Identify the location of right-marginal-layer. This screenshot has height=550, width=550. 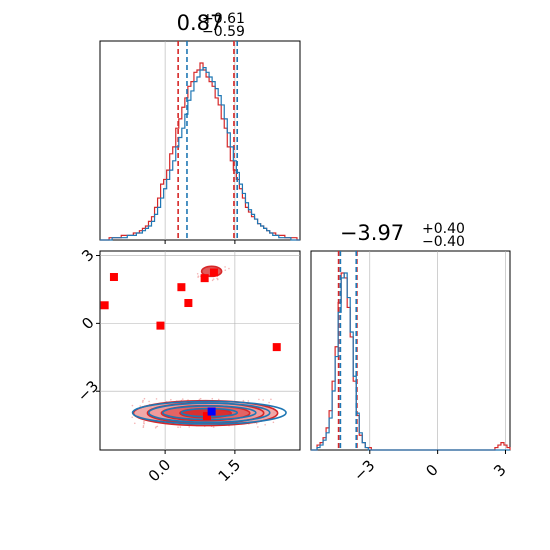
(411, 351).